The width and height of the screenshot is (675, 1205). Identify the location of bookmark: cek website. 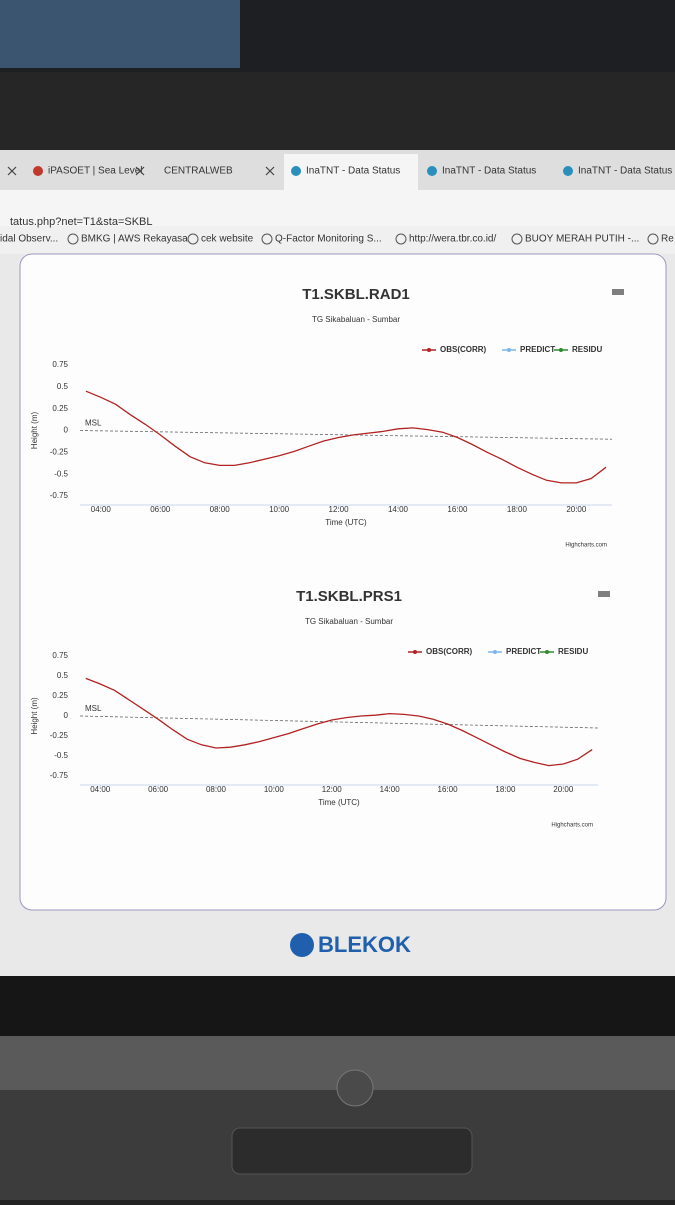
(227, 239).